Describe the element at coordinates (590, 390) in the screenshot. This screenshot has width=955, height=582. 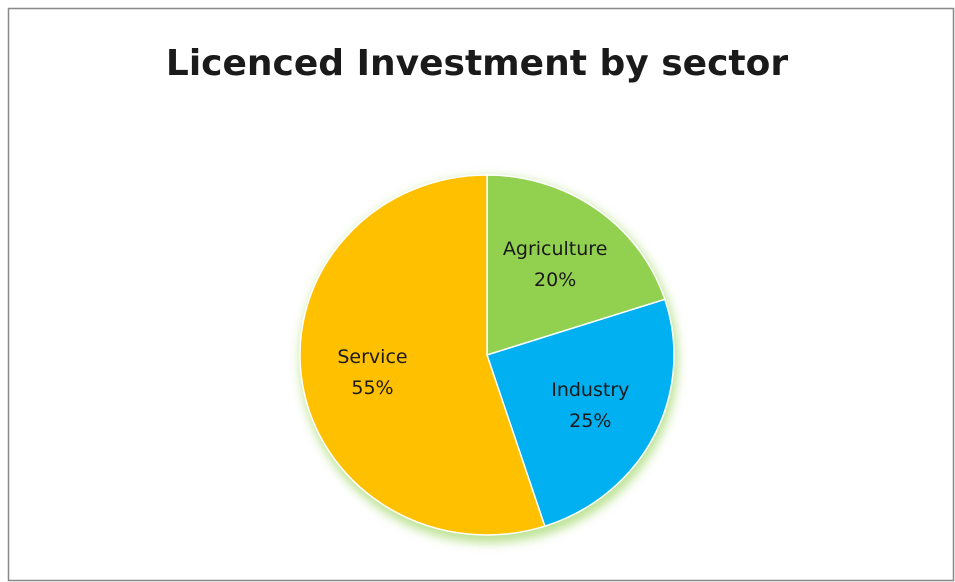
I see `slice-label: Industry` at that location.